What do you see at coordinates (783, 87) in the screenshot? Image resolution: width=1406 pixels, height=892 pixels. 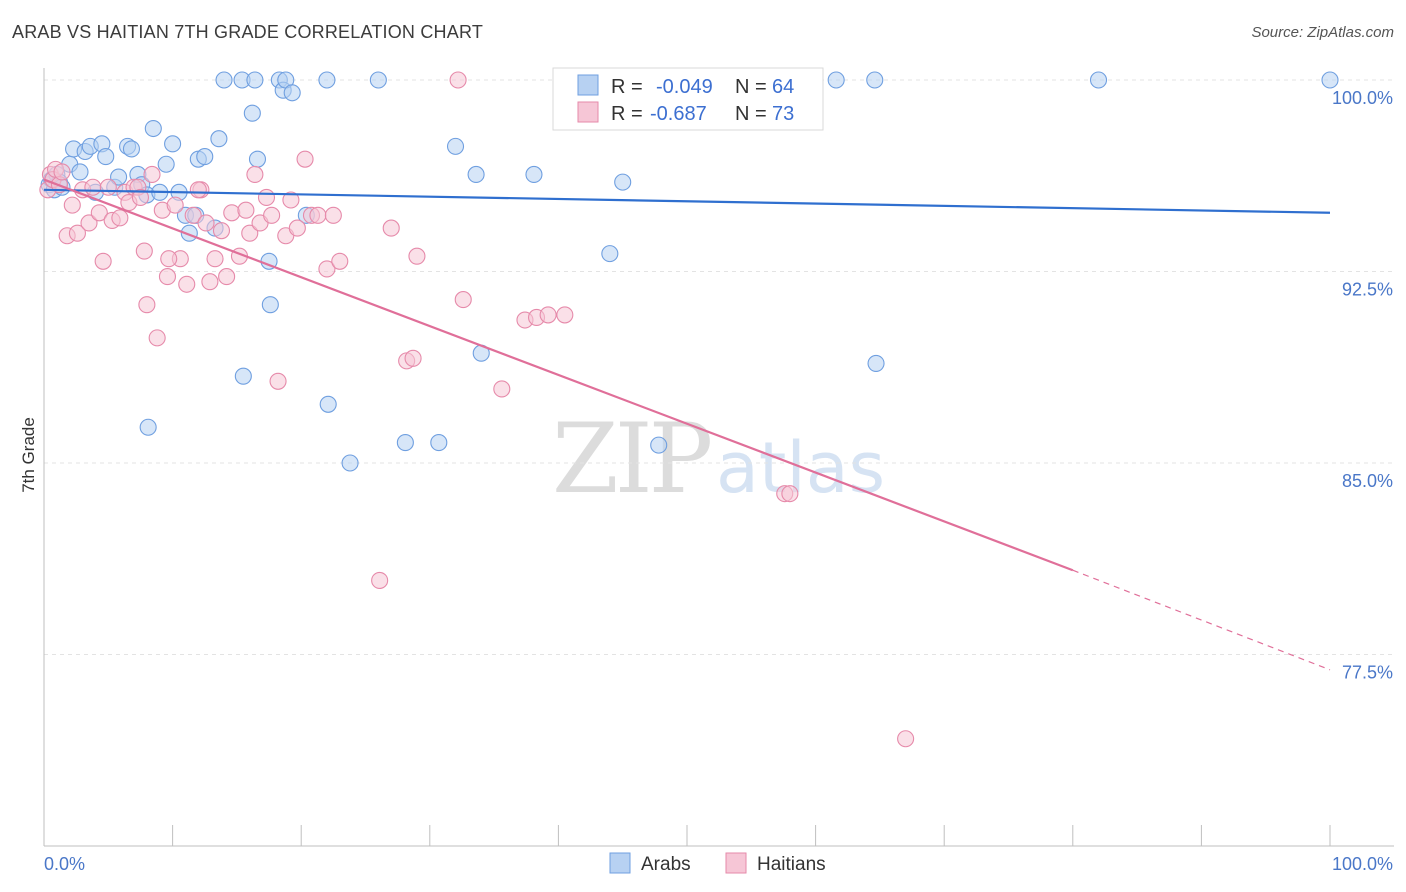 I see `legend-n-value-arabs: 64` at bounding box center [783, 87].